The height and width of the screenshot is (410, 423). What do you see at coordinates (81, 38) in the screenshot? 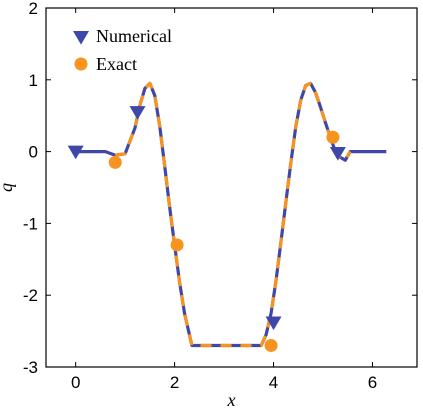
I see `legend-numerical-marker` at bounding box center [81, 38].